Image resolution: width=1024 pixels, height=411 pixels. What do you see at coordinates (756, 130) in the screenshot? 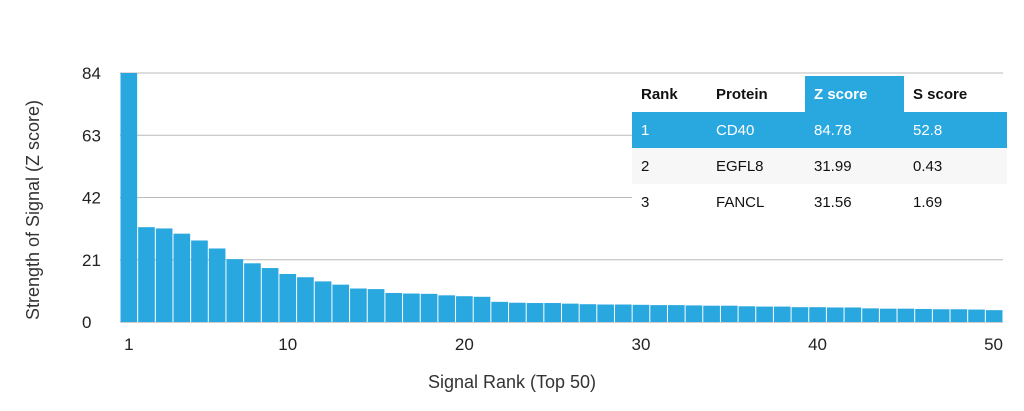
I see `cell-protein: CD40` at bounding box center [756, 130].